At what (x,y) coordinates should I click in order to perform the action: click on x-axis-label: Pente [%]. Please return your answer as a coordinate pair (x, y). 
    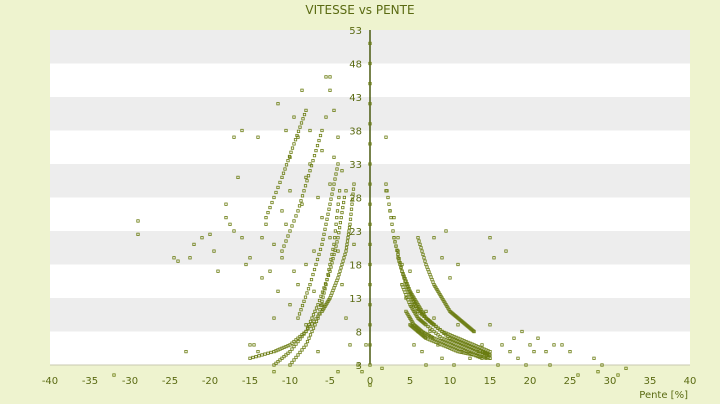
    Looking at the image, I should click on (663, 395).